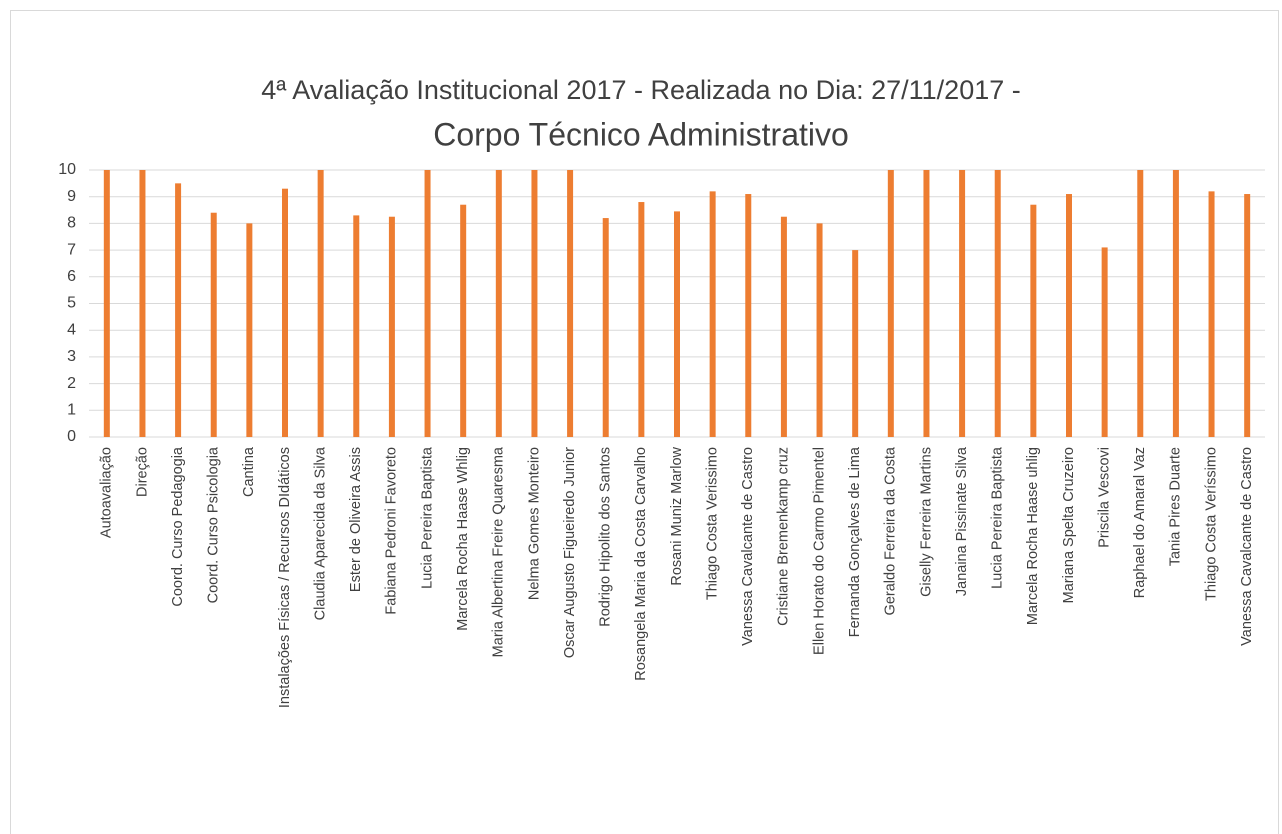 The image size is (1282, 834). I want to click on x-tick-label: Priscila Vescovi, so click(1104, 497).